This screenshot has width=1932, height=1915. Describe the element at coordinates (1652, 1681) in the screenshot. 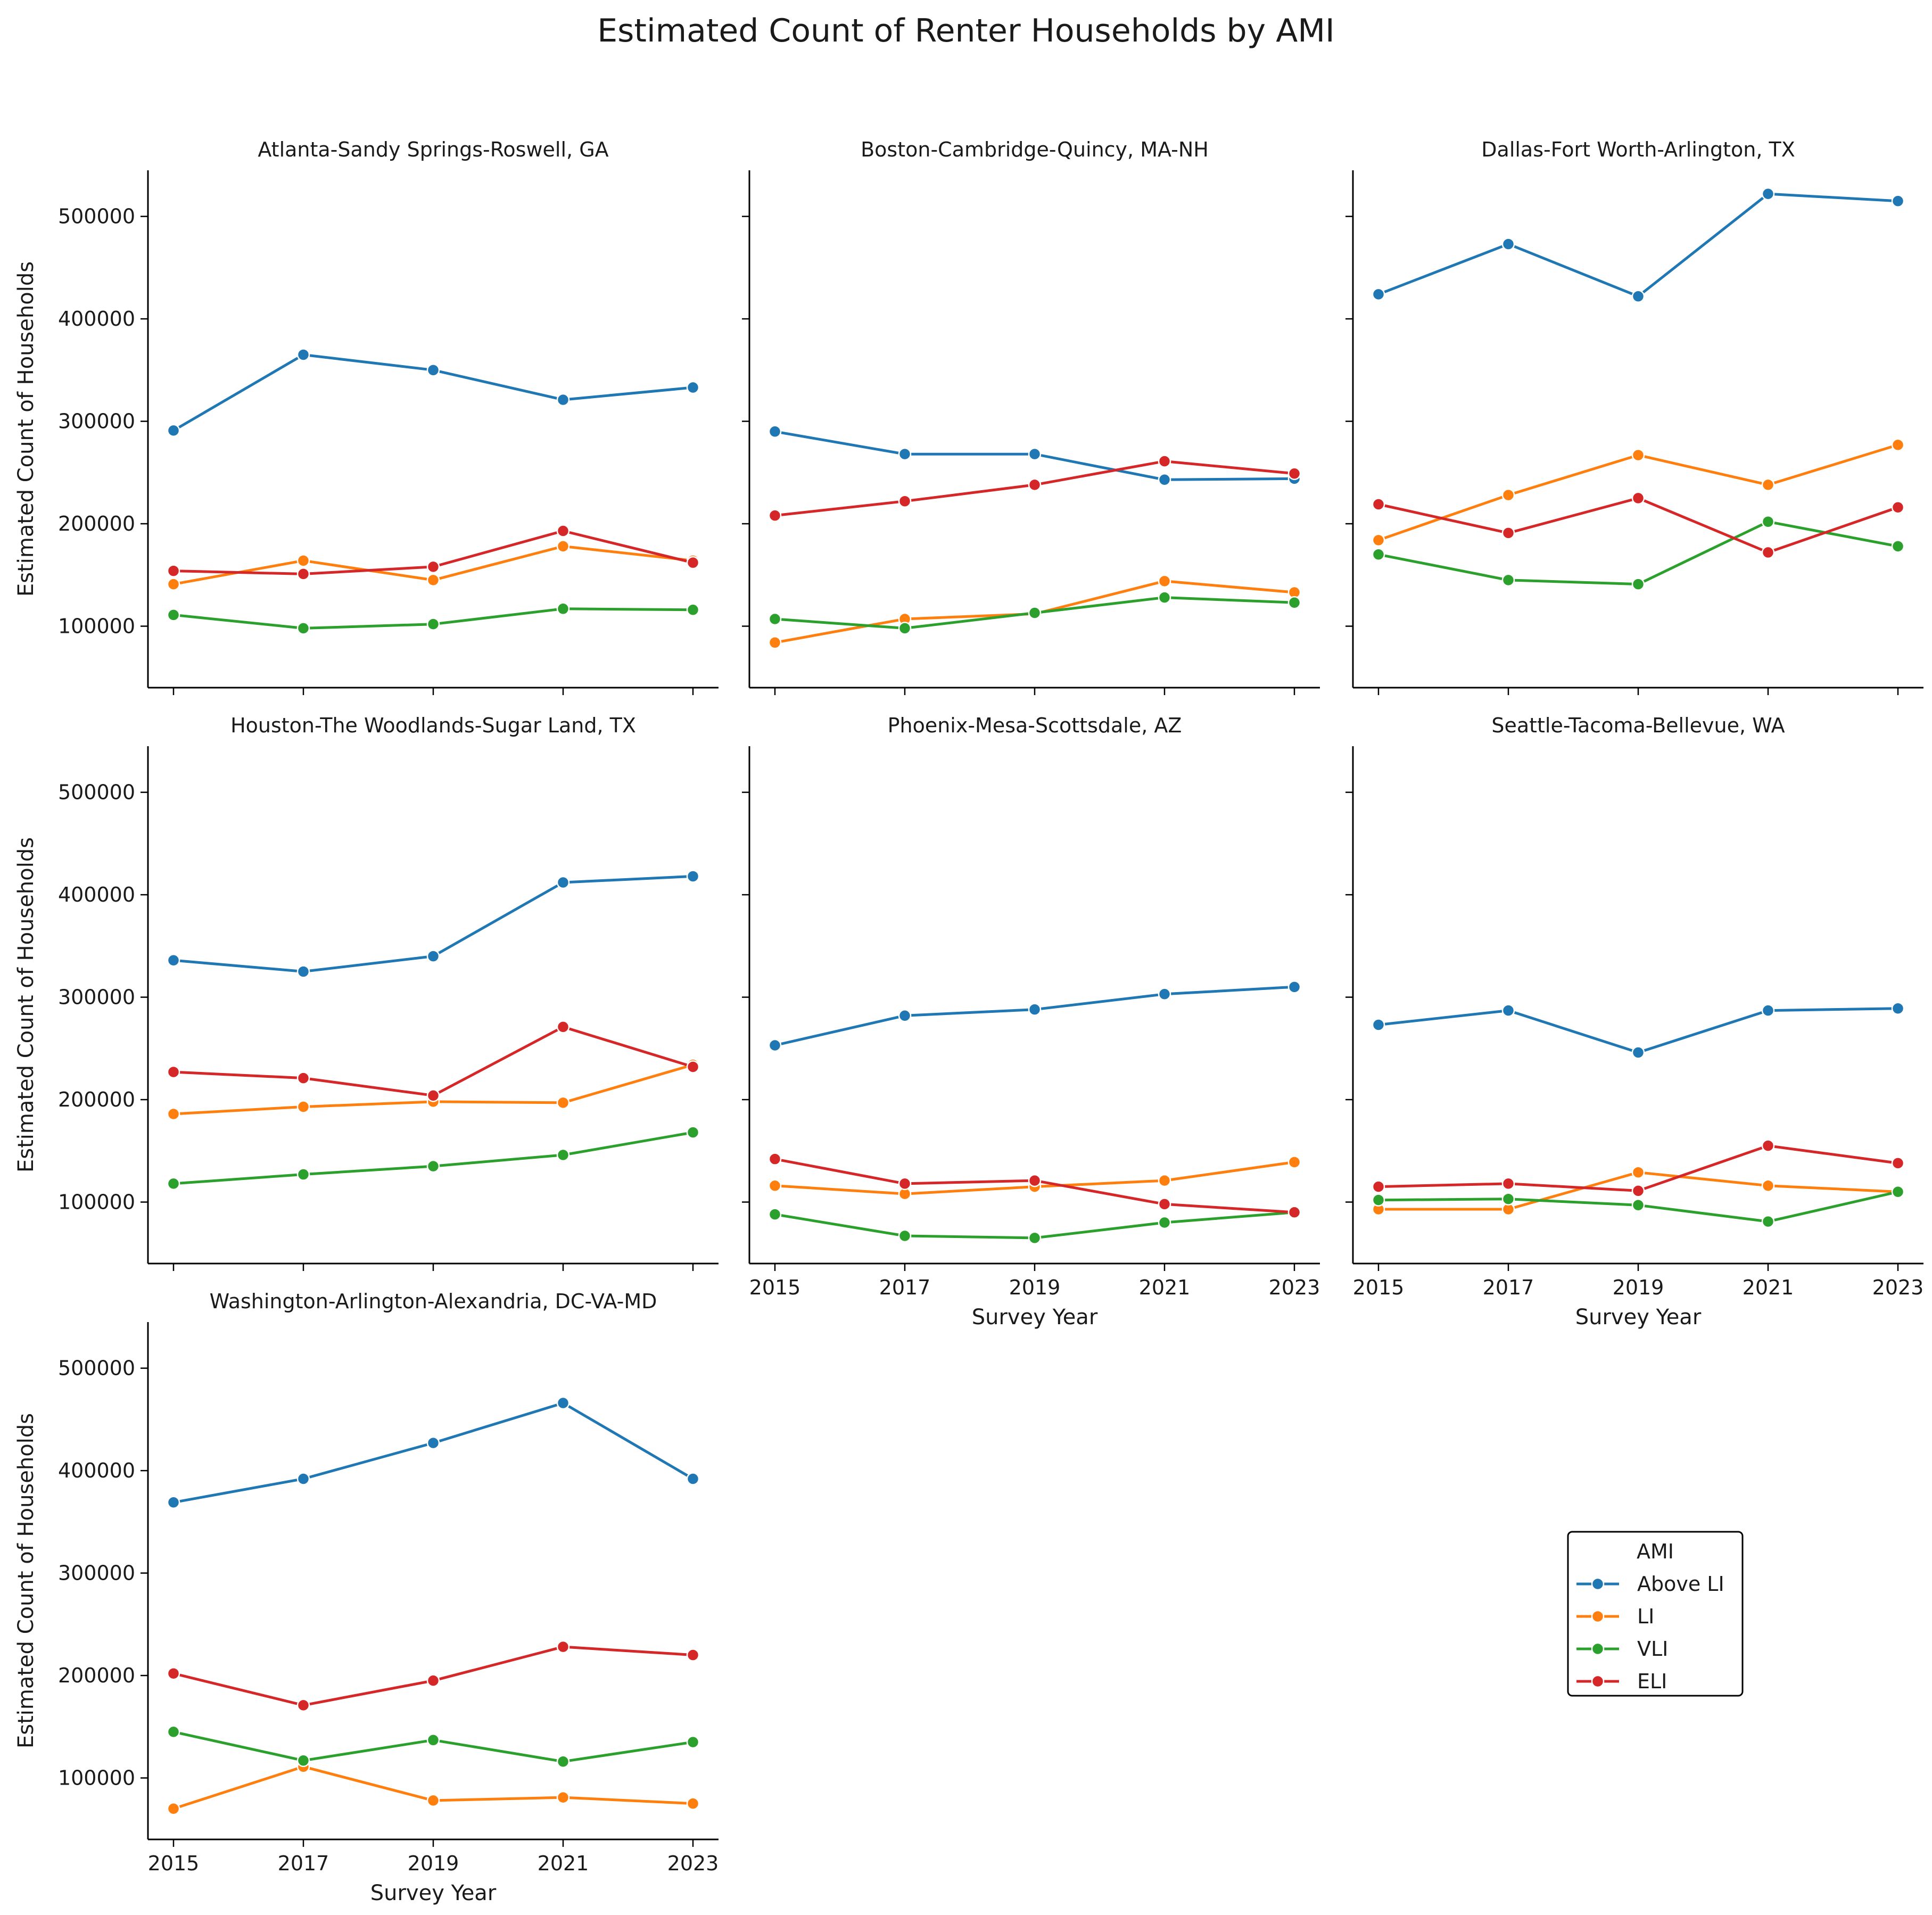

I see `legend-entry-eli: ELI` at that location.